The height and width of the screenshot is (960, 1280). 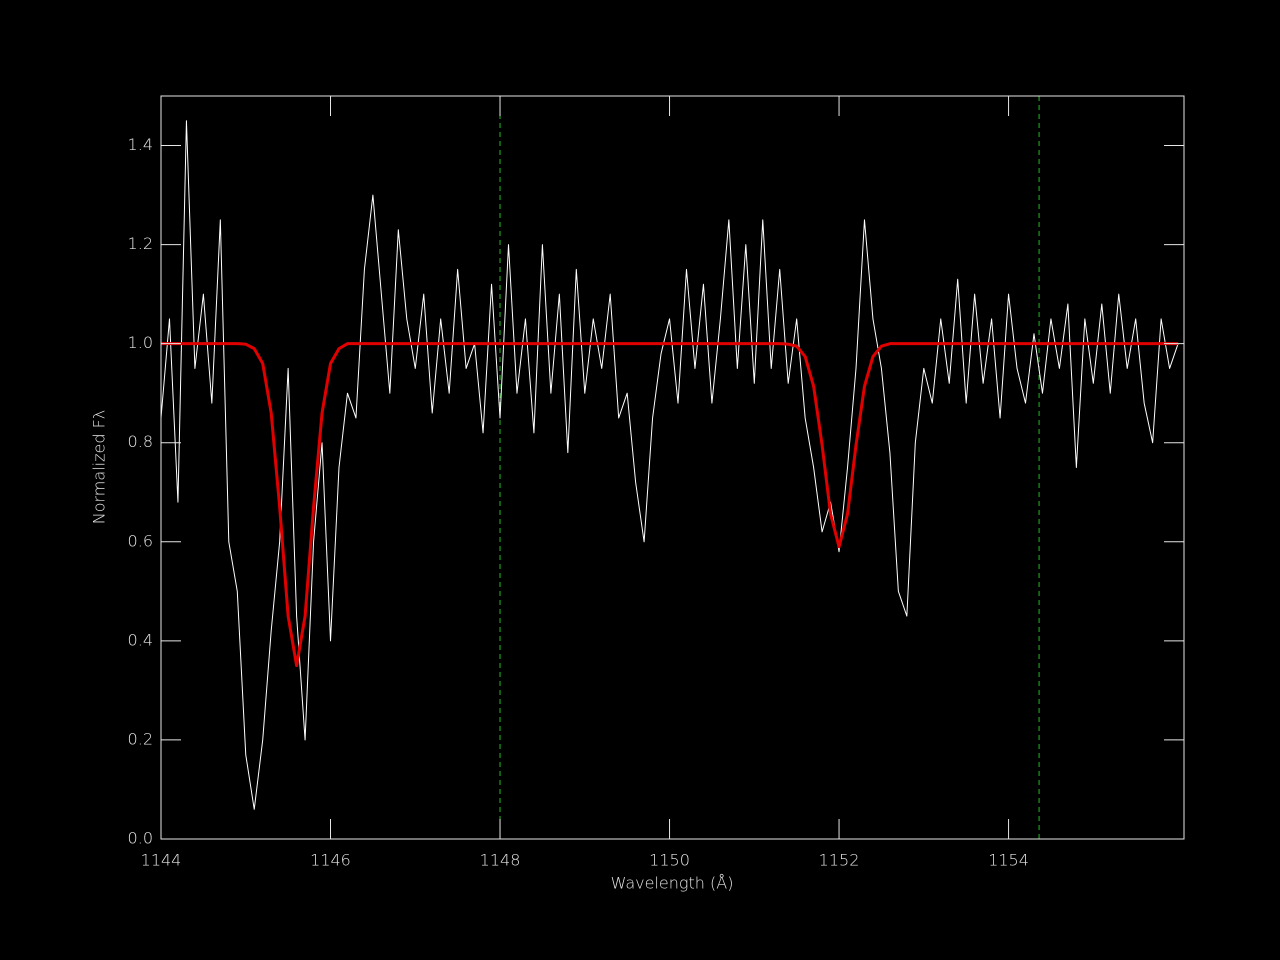 What do you see at coordinates (672, 883) in the screenshot?
I see `x-axis-label: Wavelength (Å)` at bounding box center [672, 883].